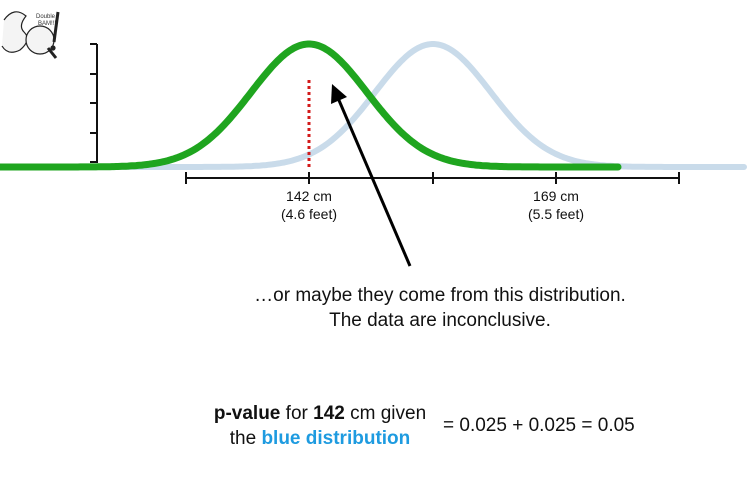  What do you see at coordinates (297, 413) in the screenshot?
I see `pvalue-text-for: for` at bounding box center [297, 413].